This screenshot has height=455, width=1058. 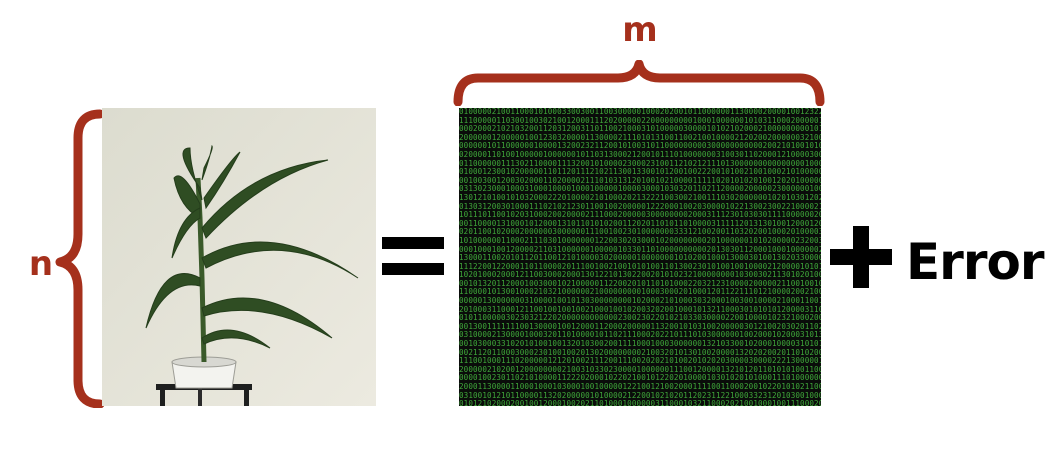 I want to click on top-brace-icon, so click(x=639, y=83).